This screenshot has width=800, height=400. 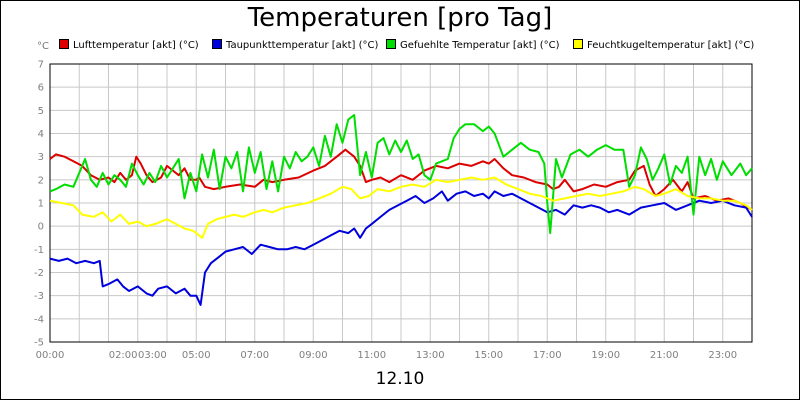 What do you see at coordinates (254, 355) in the screenshot?
I see `x-tick-label: 07:00` at bounding box center [254, 355].